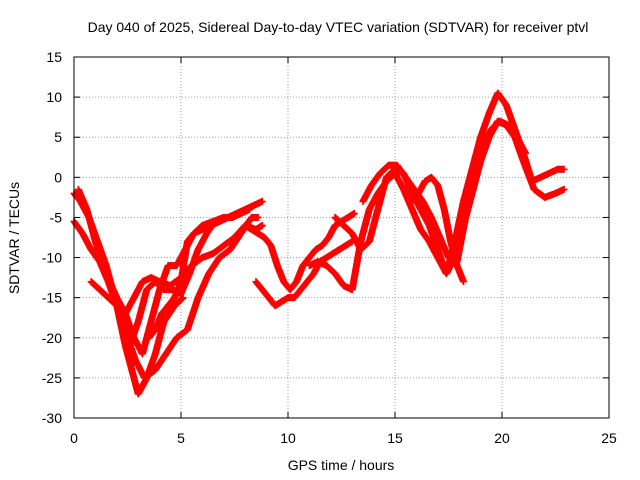  What do you see at coordinates (395, 438) in the screenshot?
I see `x-tick-label: 15` at bounding box center [395, 438].